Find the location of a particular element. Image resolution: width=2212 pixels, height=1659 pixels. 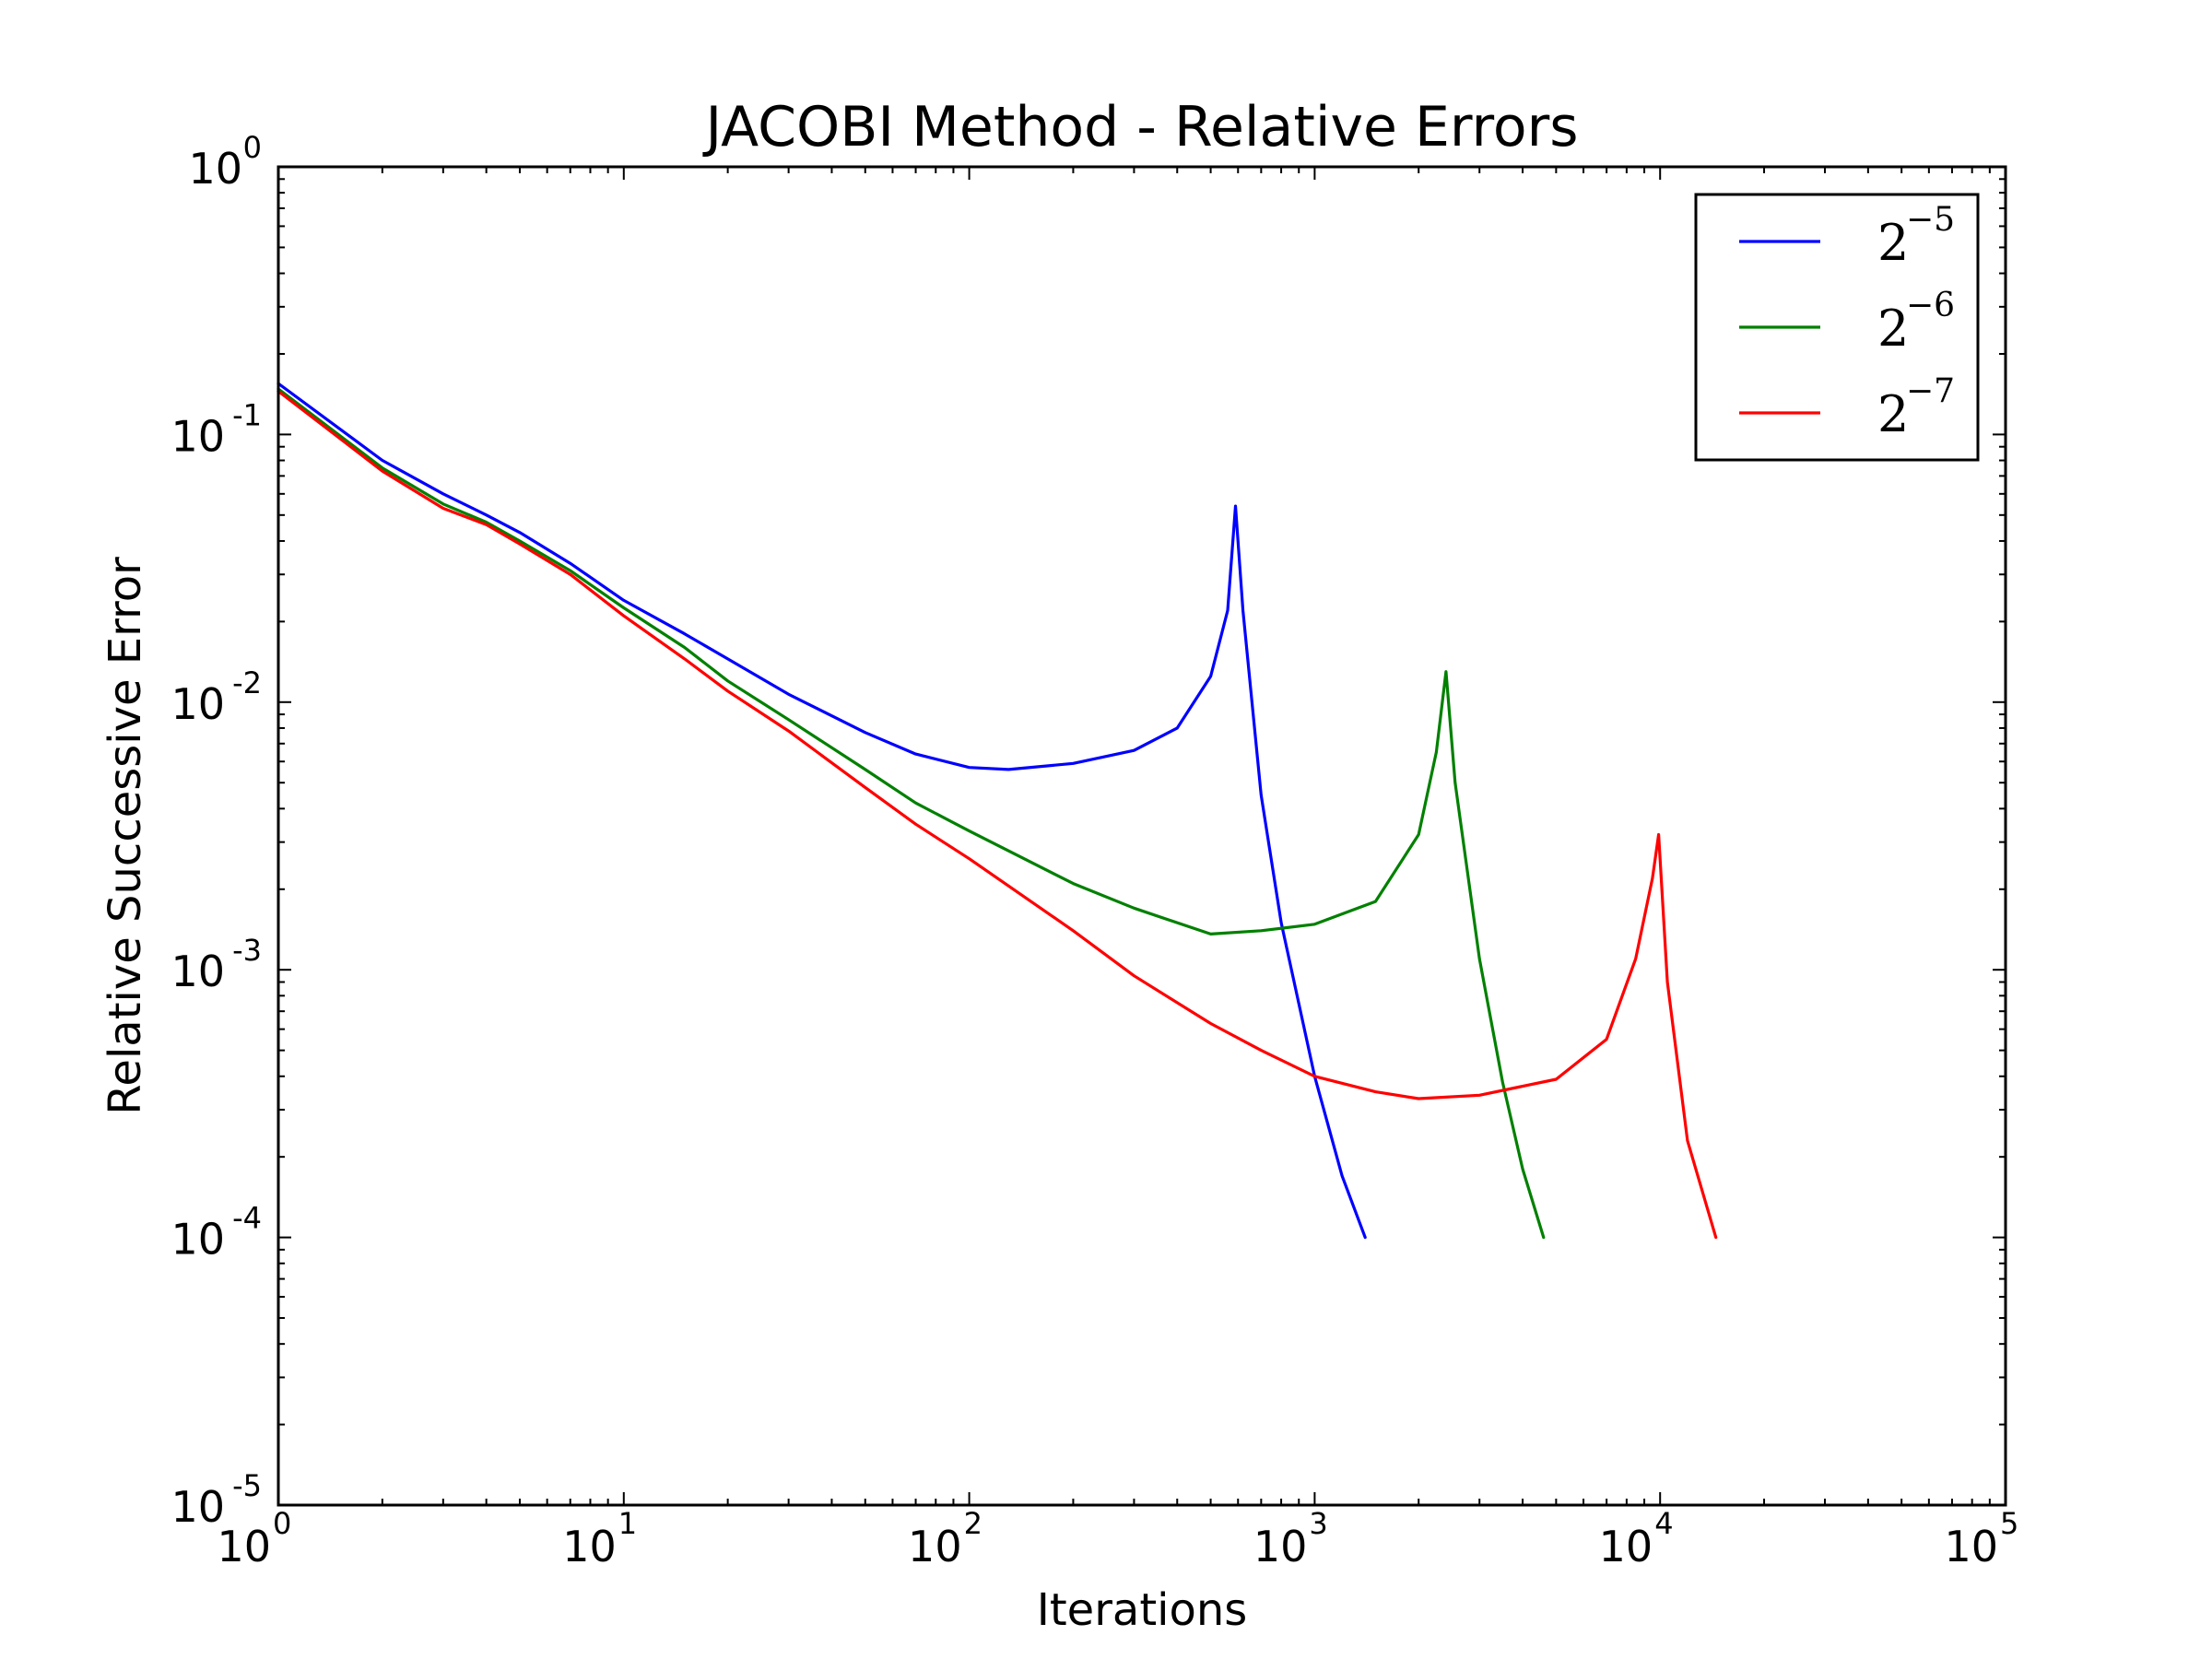

svg-text: 4 is located at coordinates (1663, 1523).